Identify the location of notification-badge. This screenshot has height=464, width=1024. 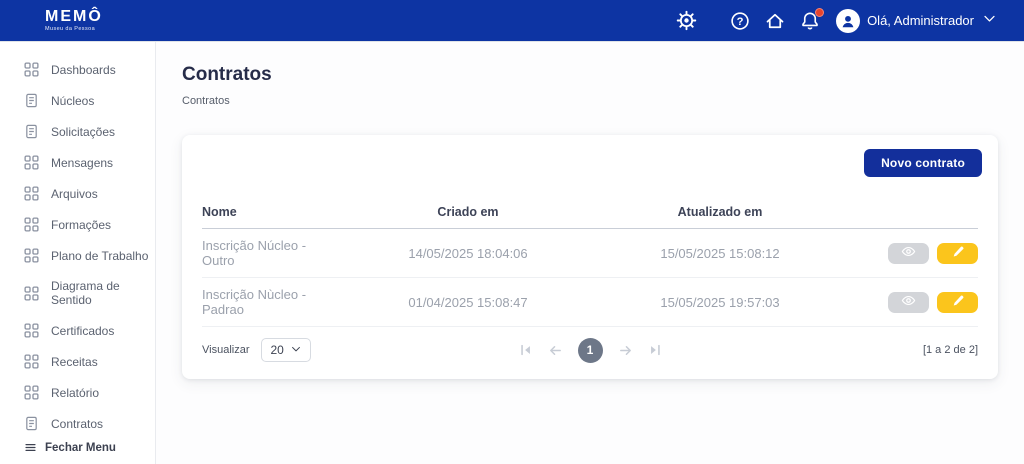
(820, 12).